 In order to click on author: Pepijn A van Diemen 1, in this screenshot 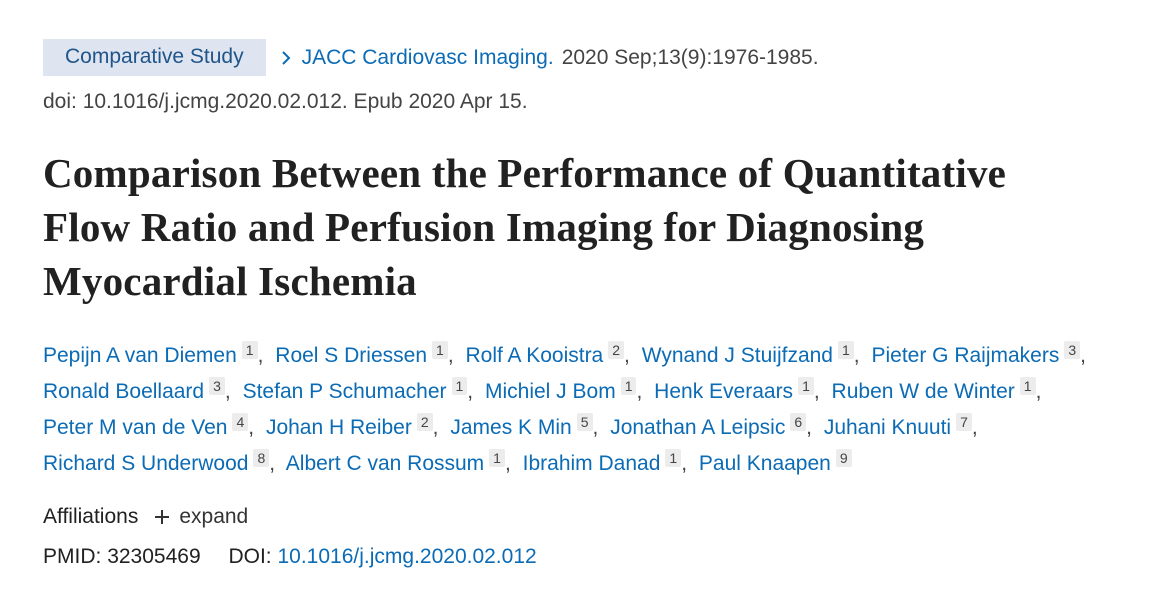, I will do `click(156, 354)`.